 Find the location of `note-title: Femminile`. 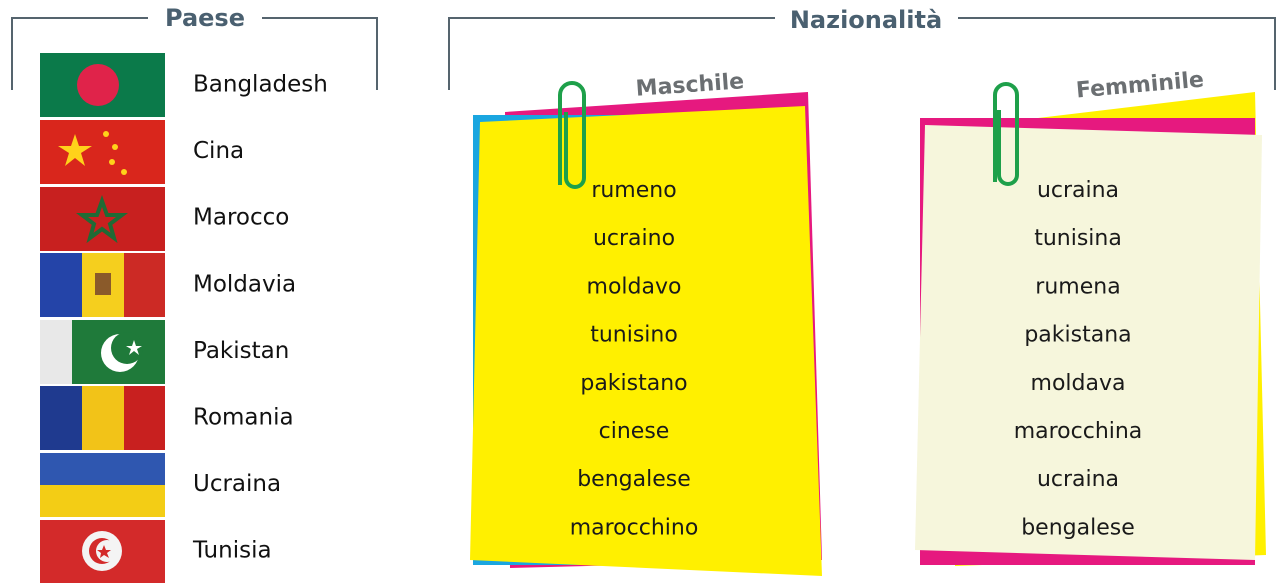

note-title: Femminile is located at coordinates (1140, 85).